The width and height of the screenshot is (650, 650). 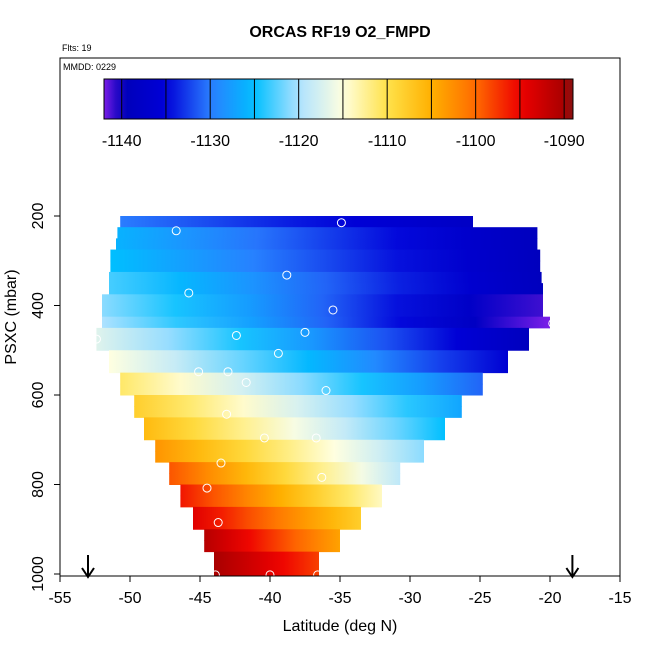 What do you see at coordinates (269, 598) in the screenshot?
I see `x-tick-label: -40` at bounding box center [269, 598].